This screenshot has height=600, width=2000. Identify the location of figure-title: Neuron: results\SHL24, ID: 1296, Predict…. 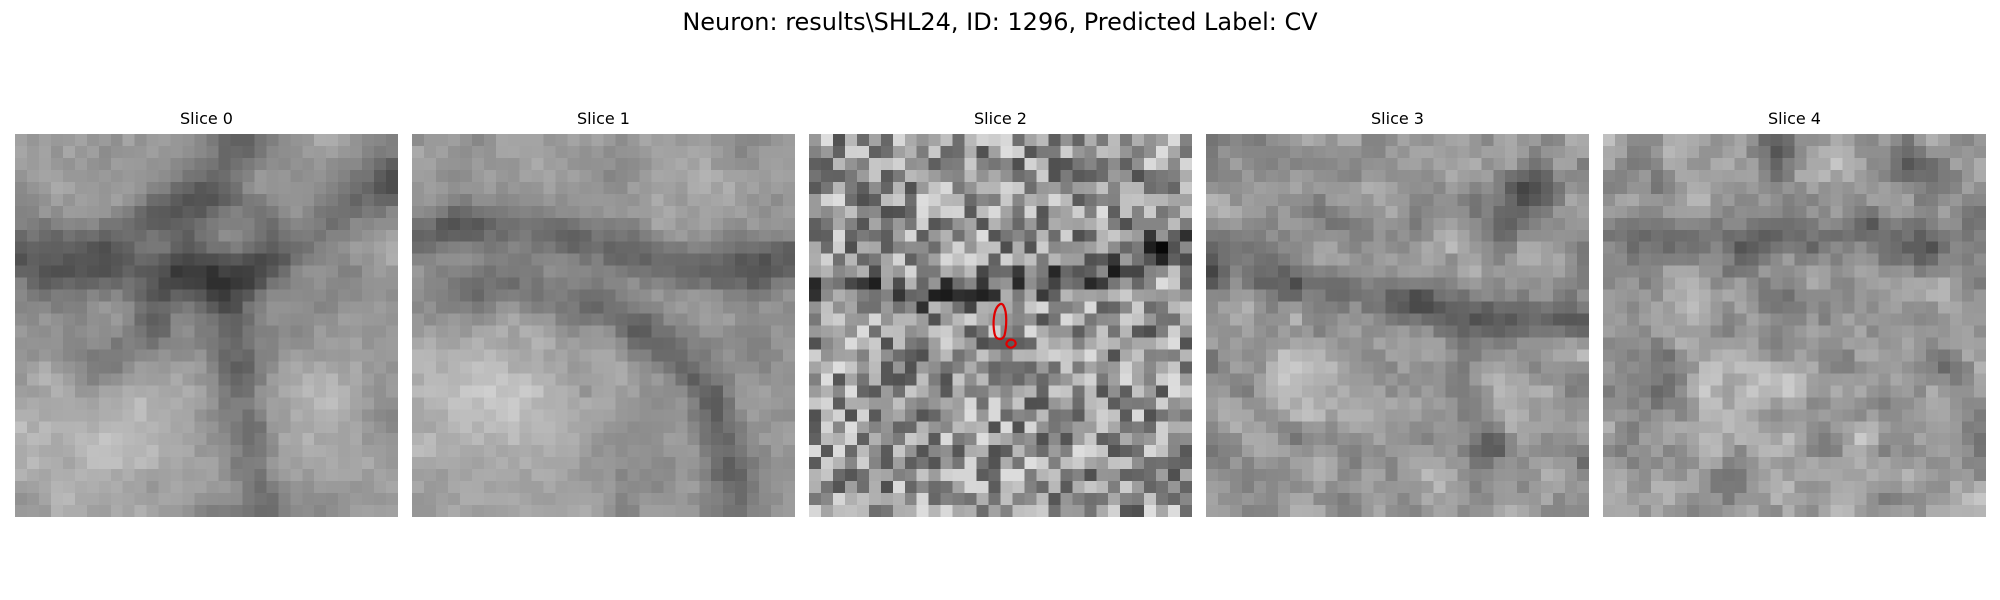
(1000, 22).